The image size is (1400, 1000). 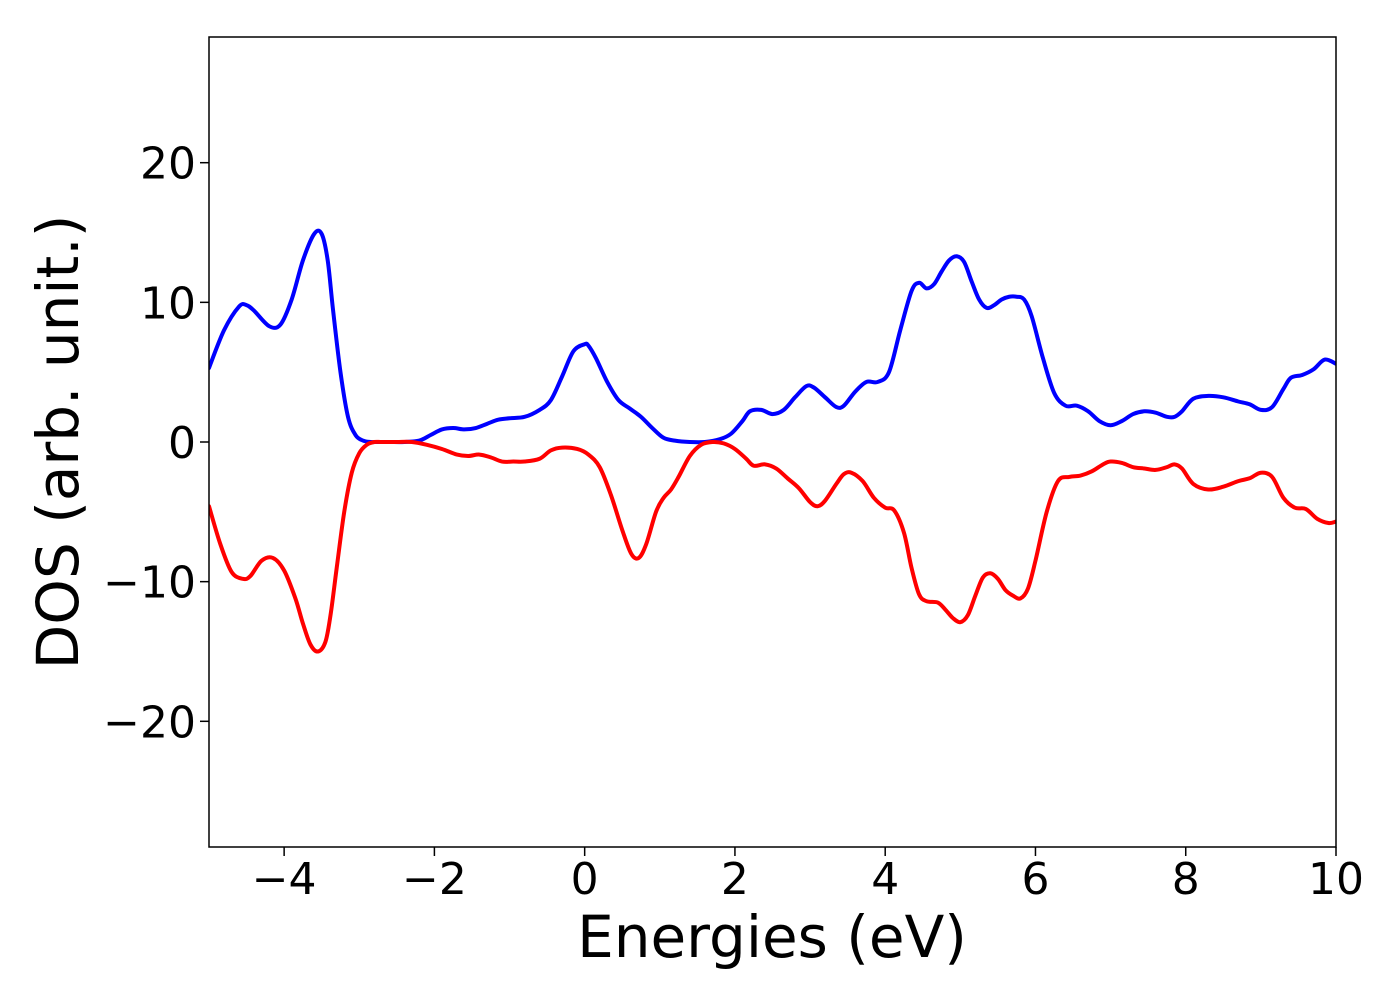 I want to click on x-axis-title: Energies (eV), so click(x=772, y=937).